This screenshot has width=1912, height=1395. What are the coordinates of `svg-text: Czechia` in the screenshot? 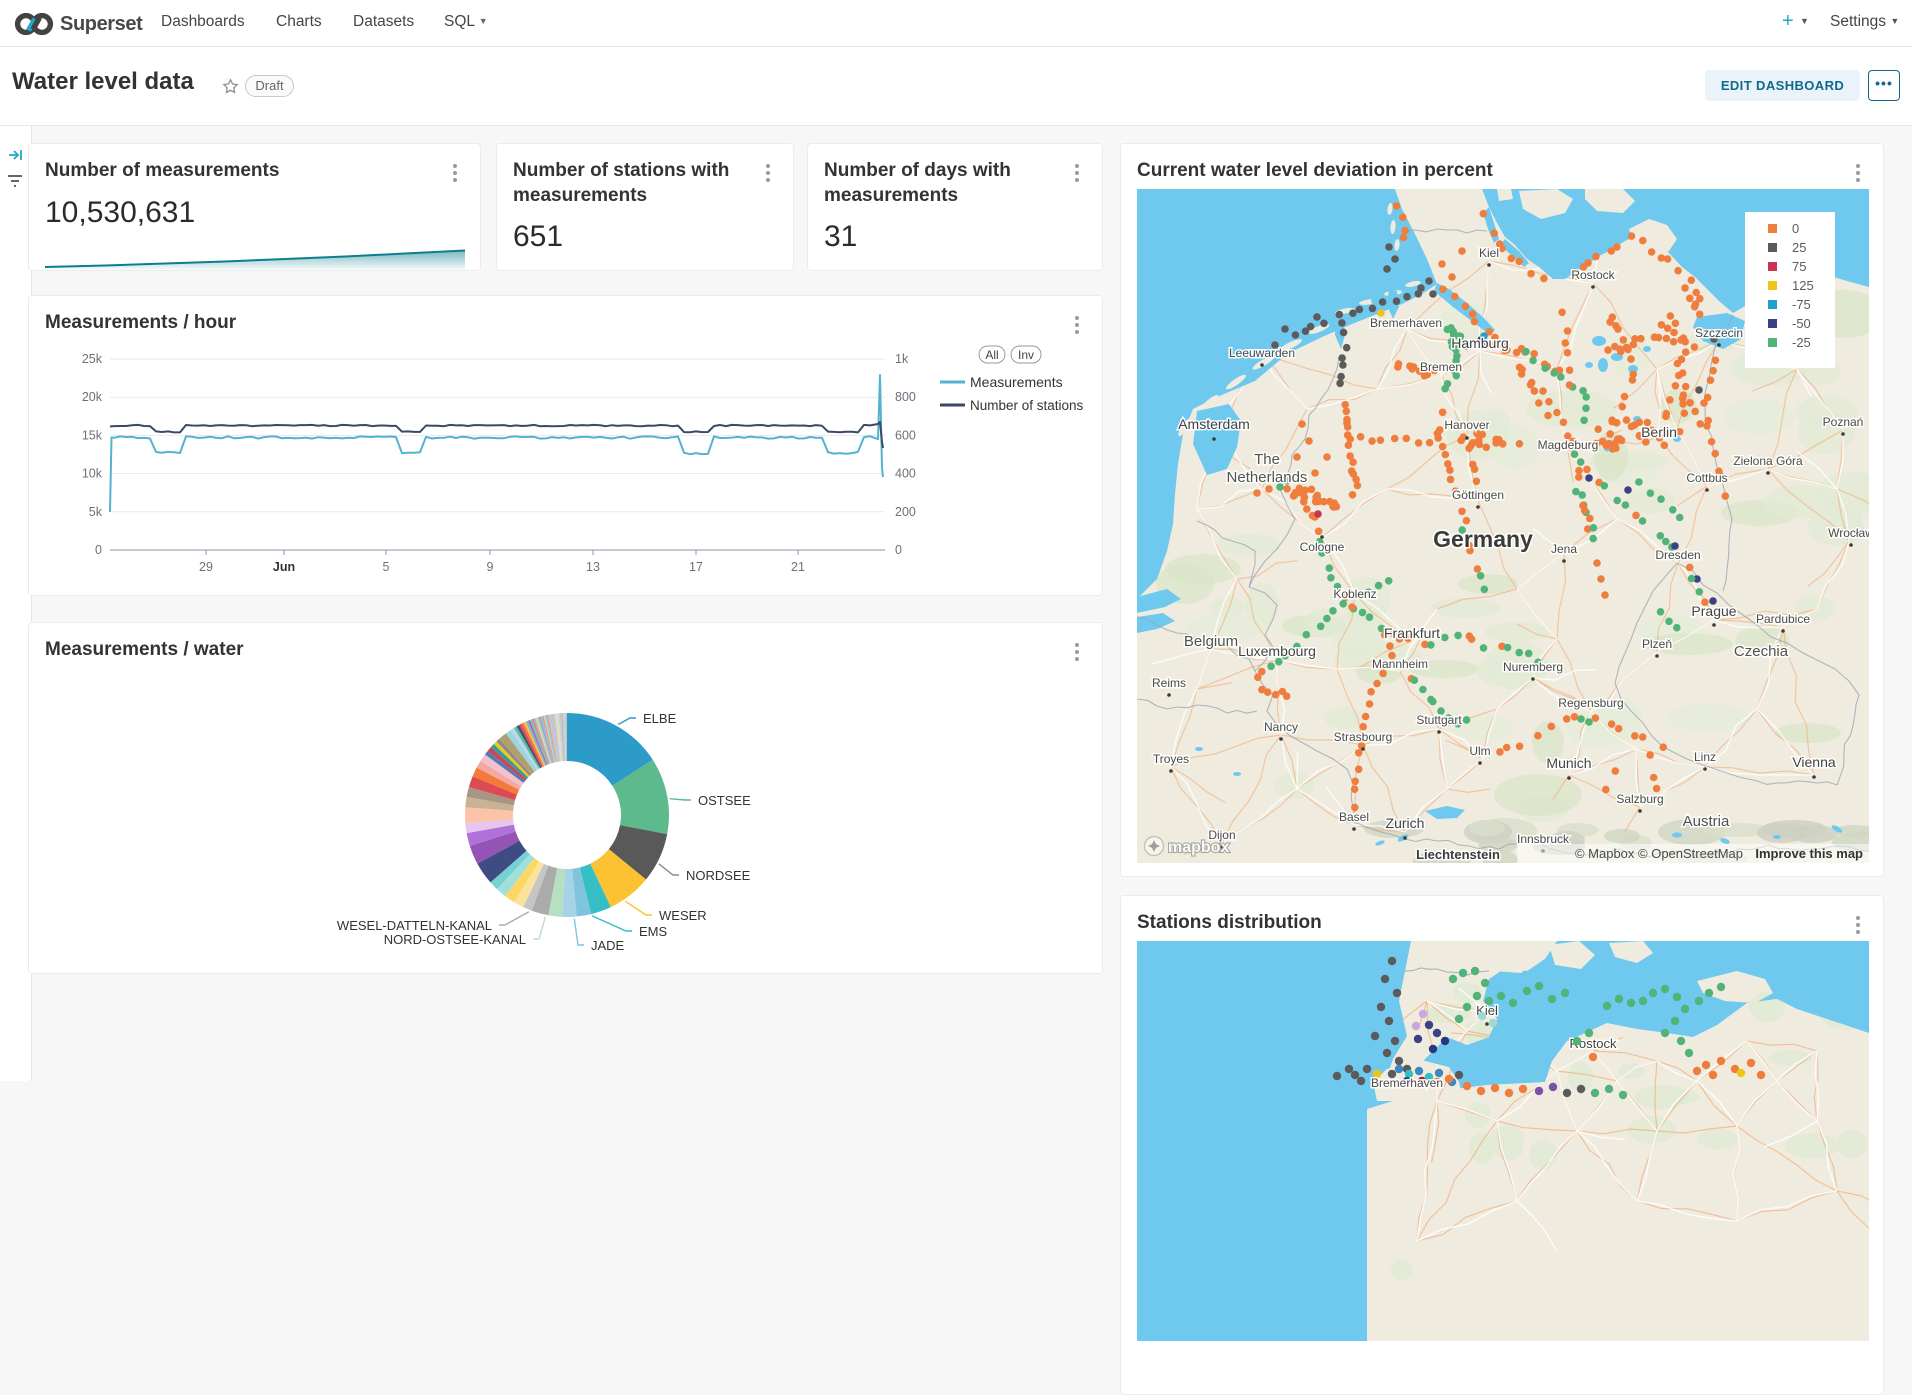 It's located at (1761, 651).